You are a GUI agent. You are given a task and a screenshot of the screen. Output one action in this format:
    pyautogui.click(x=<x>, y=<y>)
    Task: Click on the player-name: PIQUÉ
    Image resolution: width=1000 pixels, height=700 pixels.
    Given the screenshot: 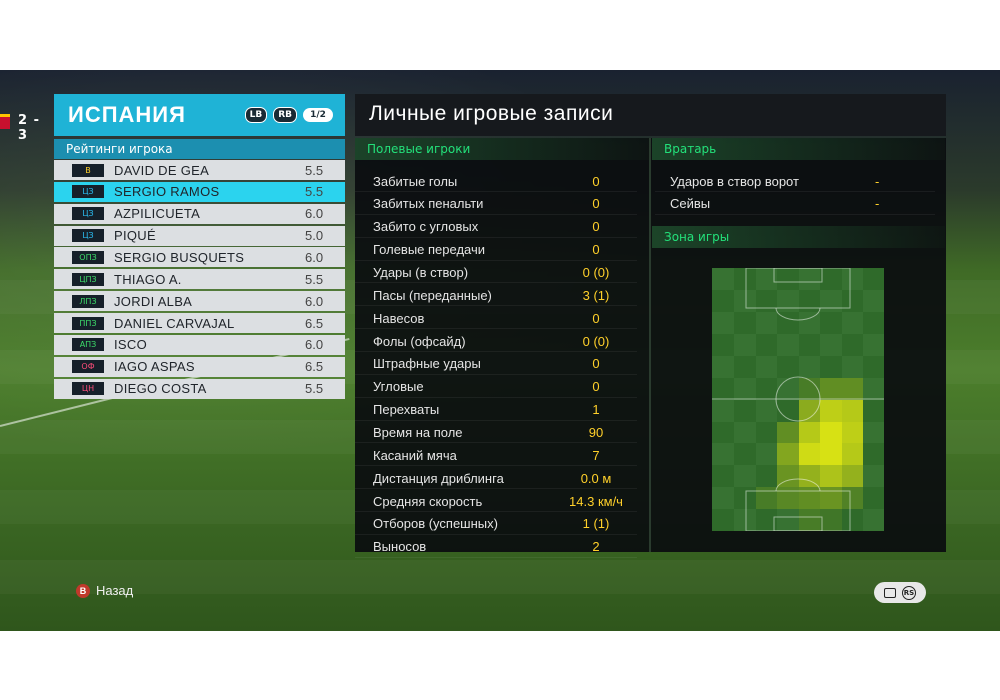 What is the action you would take?
    pyautogui.click(x=135, y=236)
    